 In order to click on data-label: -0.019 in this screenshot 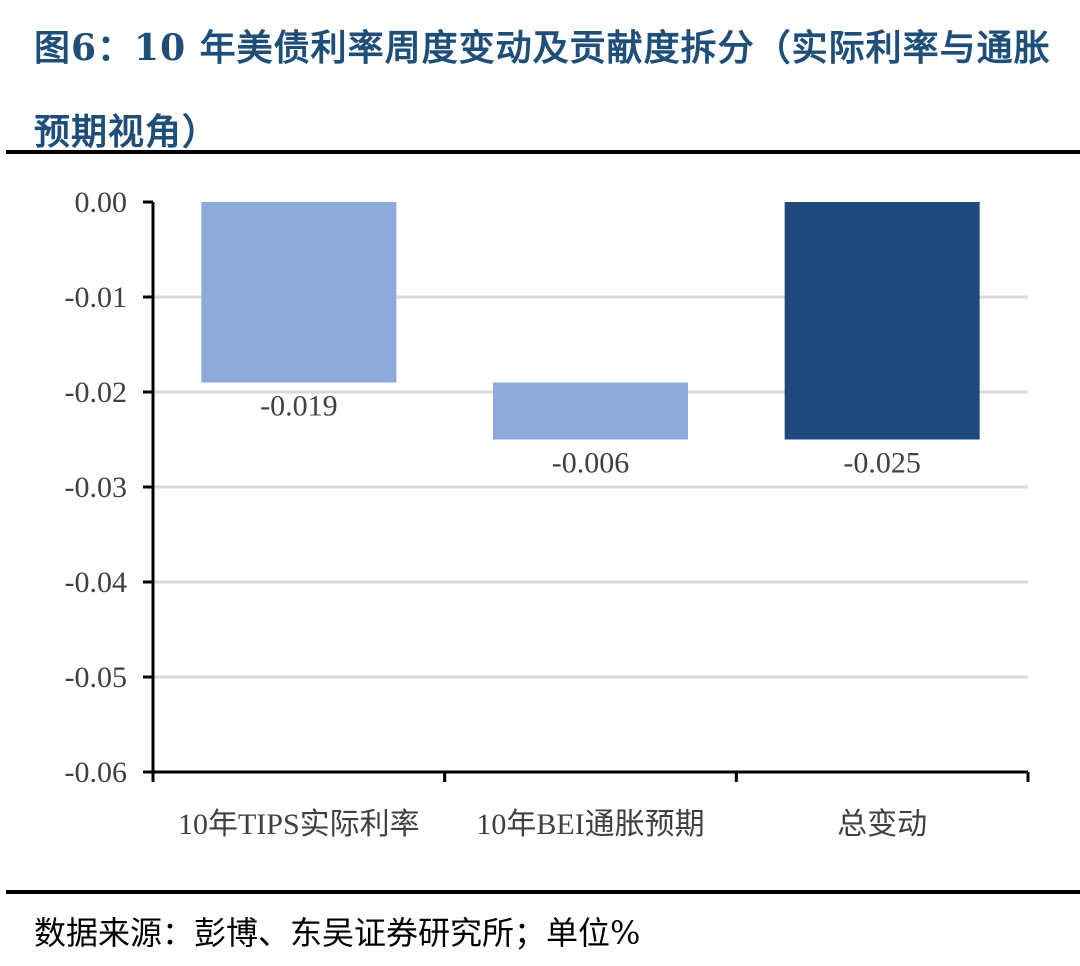, I will do `click(299, 406)`.